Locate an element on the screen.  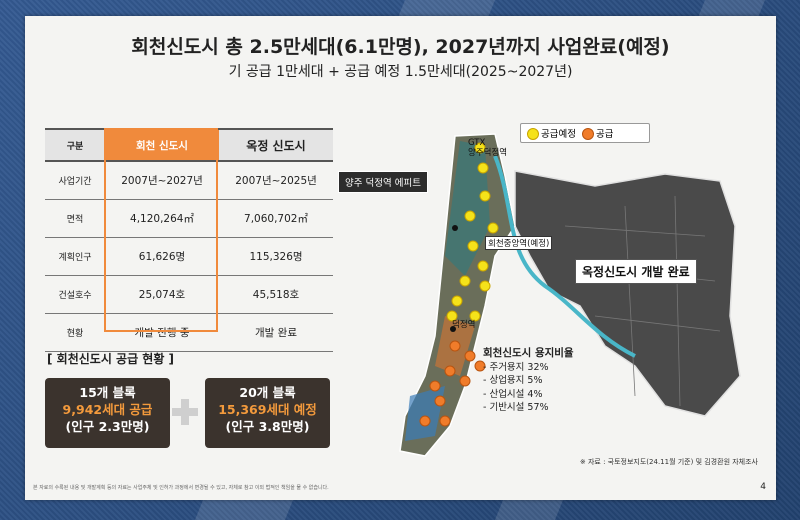
supplied-blocks: 15개 블록 is located at coordinates (107, 392).